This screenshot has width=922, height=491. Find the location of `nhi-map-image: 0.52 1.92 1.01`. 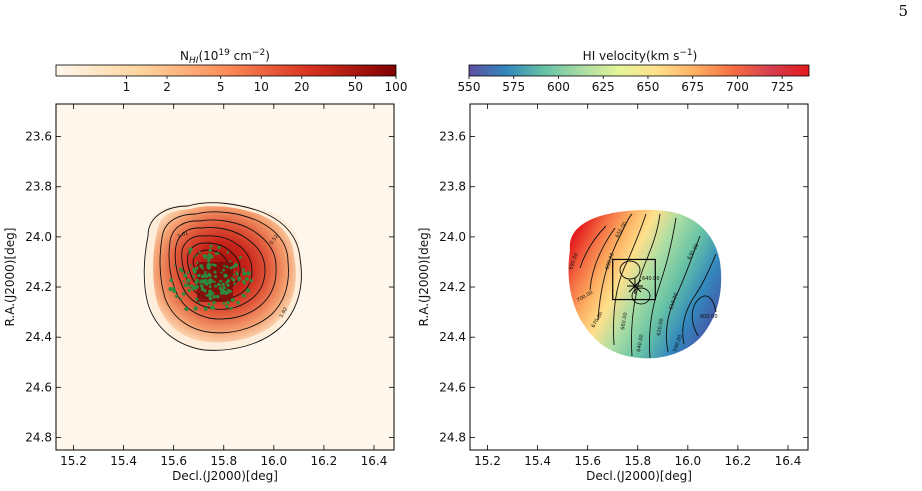

nhi-map-image: 0.52 1.92 1.01 is located at coordinates (223, 276).